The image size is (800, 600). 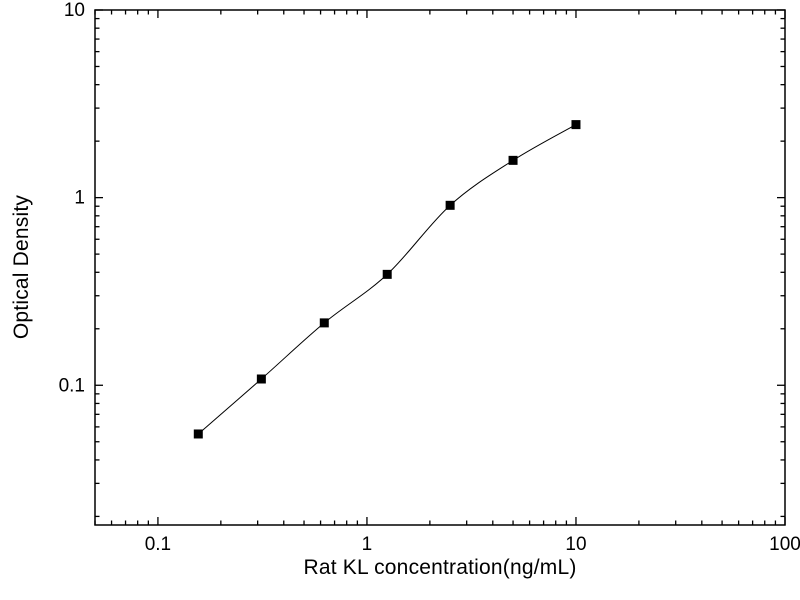 I want to click on x-tick-label: 100, so click(x=784, y=544).